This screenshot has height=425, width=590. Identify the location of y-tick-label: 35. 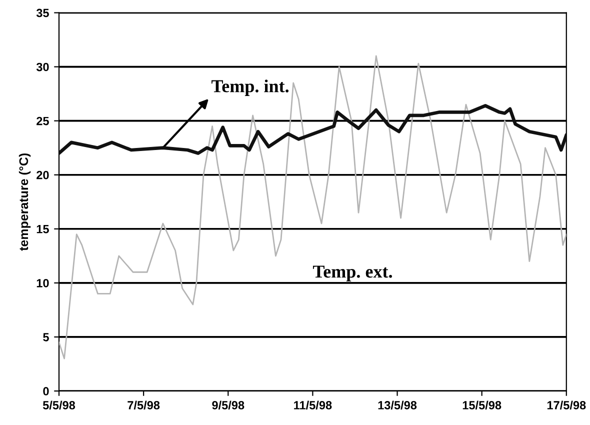
(42, 13).